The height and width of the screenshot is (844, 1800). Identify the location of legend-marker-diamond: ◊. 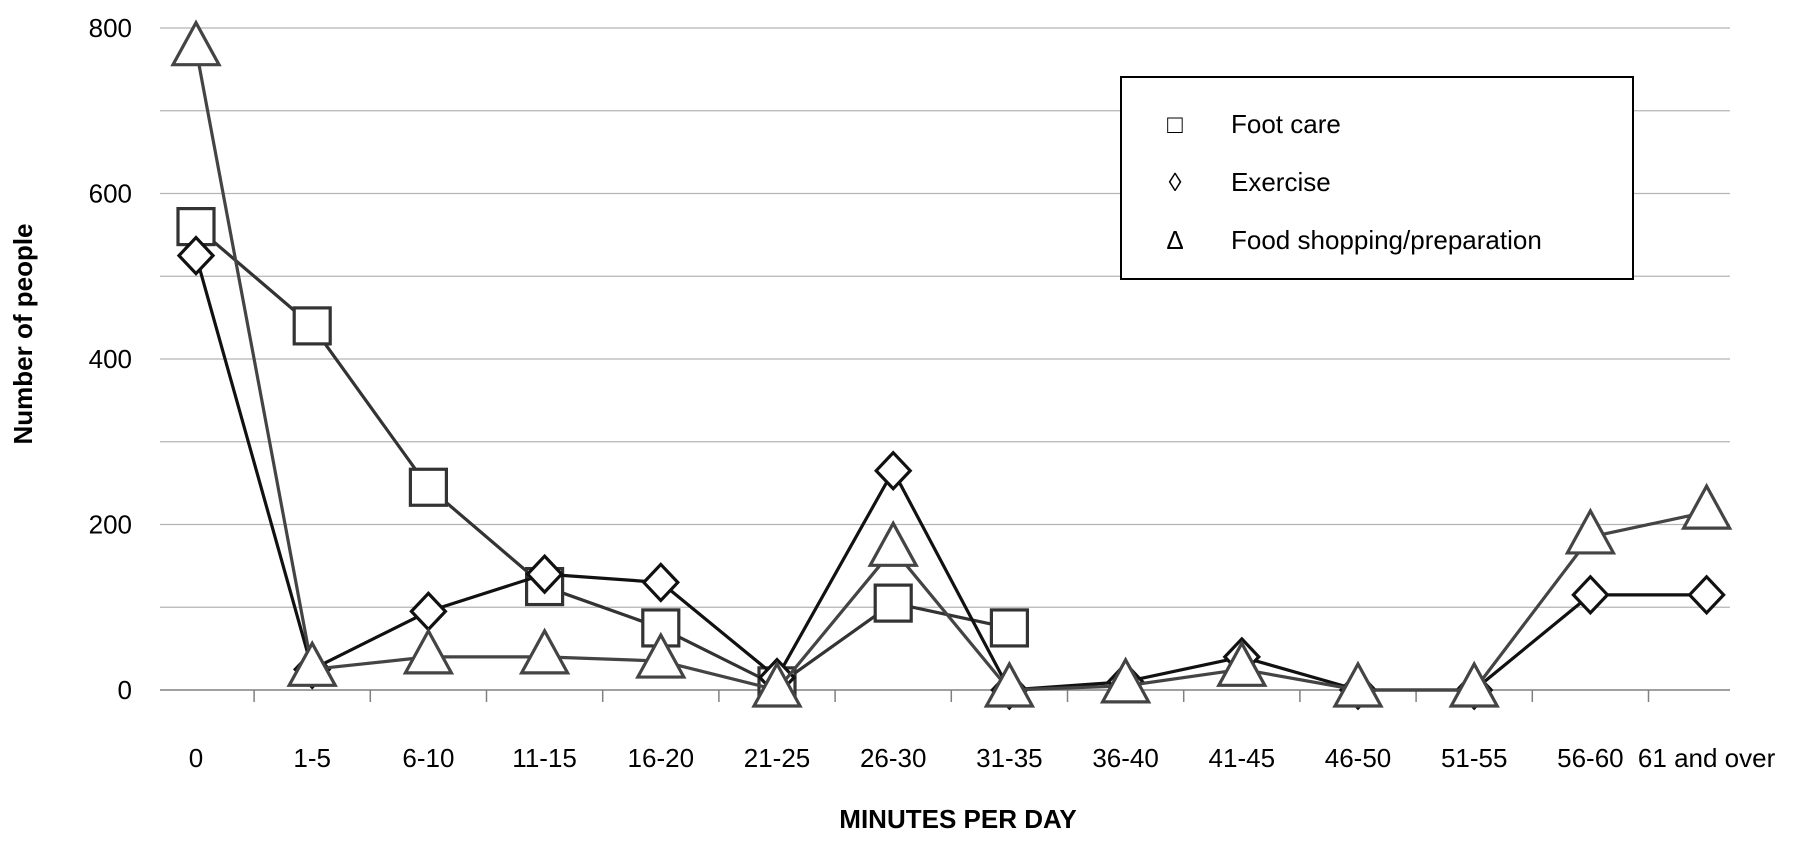
(1175, 182).